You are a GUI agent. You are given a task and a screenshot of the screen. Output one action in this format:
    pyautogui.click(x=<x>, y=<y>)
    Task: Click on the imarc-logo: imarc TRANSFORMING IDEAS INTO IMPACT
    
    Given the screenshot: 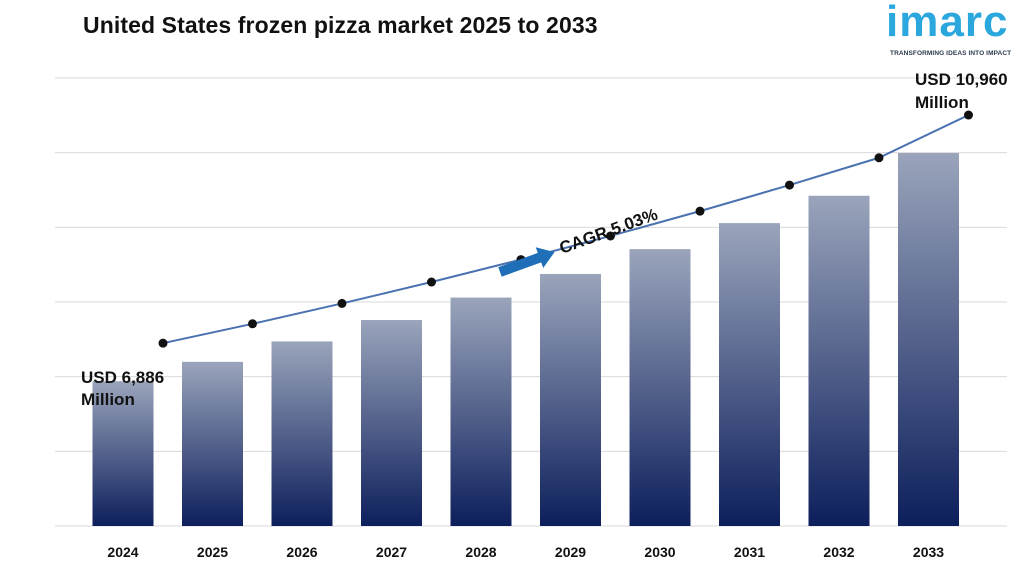 What is the action you would take?
    pyautogui.click(x=952, y=32)
    